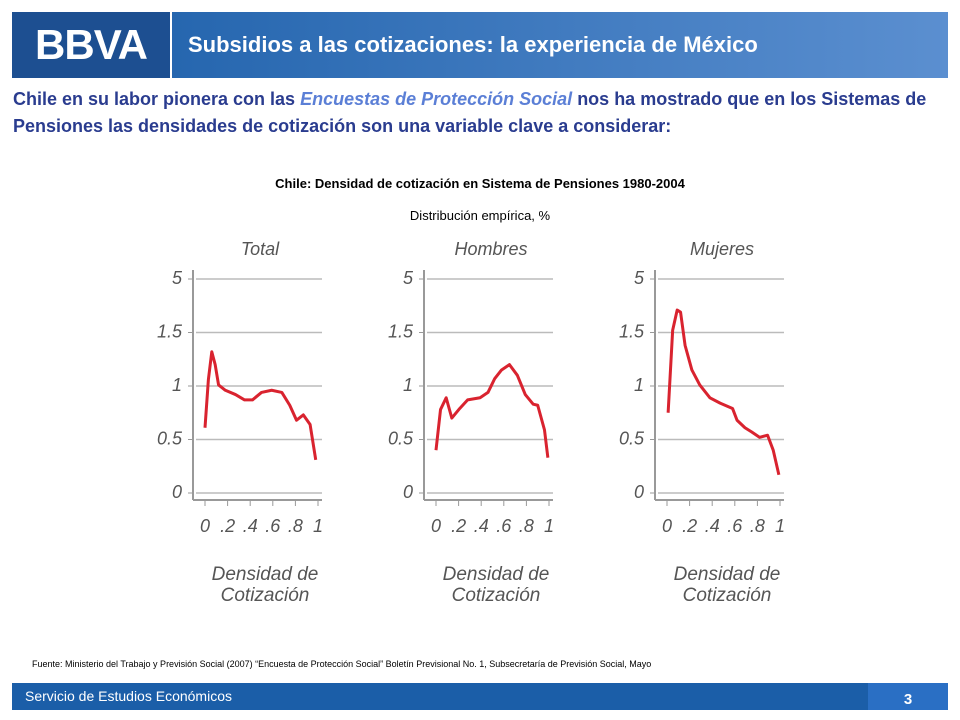 Image resolution: width=960 pixels, height=720 pixels. Describe the element at coordinates (260, 249) in the screenshot. I see `chart-title: Total` at that location.